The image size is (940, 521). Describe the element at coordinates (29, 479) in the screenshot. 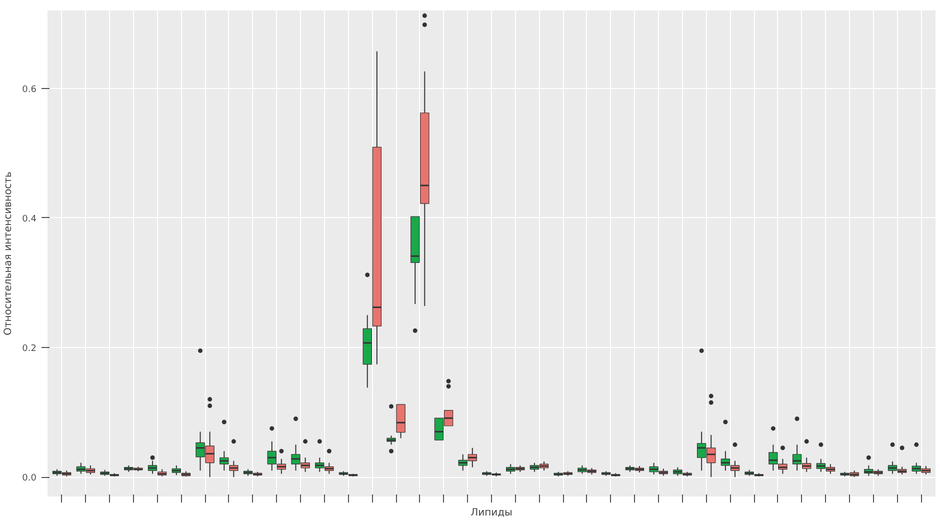

I see `y-tick-label: 0.0` at that location.